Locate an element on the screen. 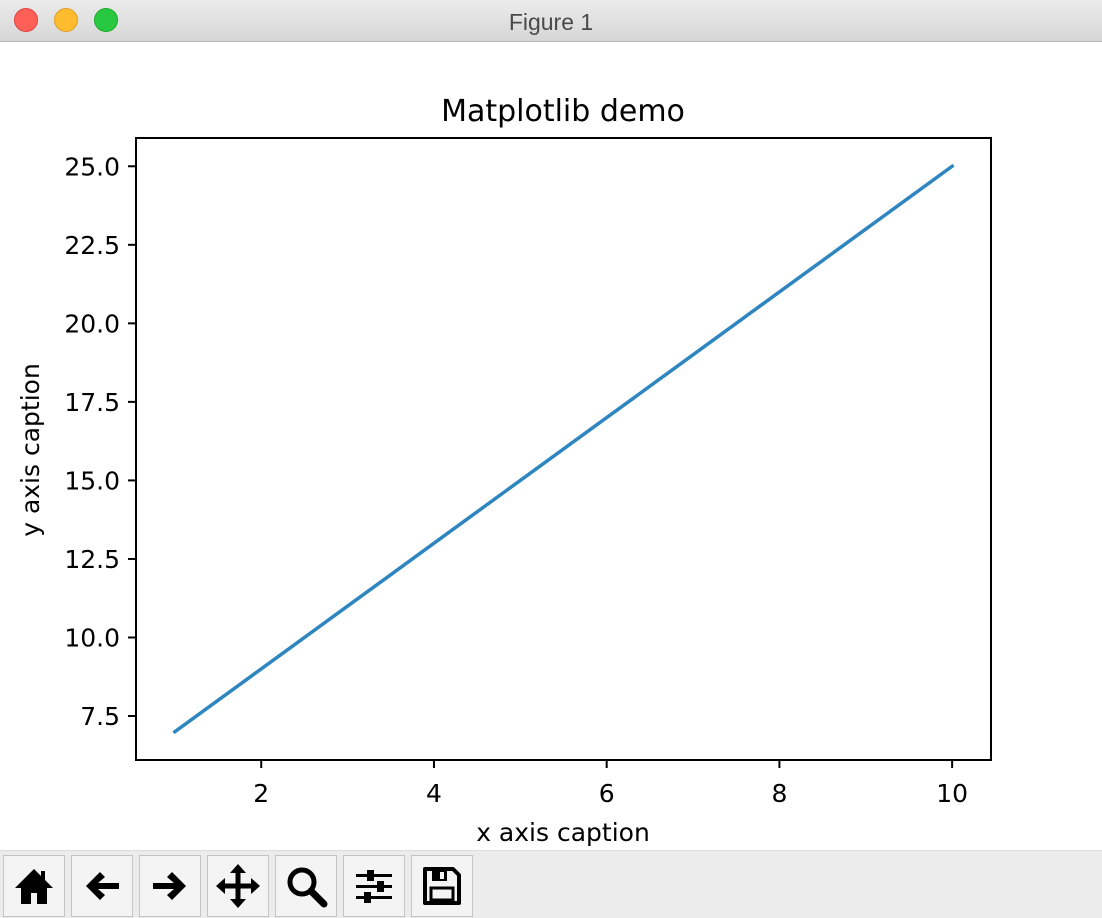 This screenshot has width=1102, height=918. navigation-toolbar is located at coordinates (551, 884).